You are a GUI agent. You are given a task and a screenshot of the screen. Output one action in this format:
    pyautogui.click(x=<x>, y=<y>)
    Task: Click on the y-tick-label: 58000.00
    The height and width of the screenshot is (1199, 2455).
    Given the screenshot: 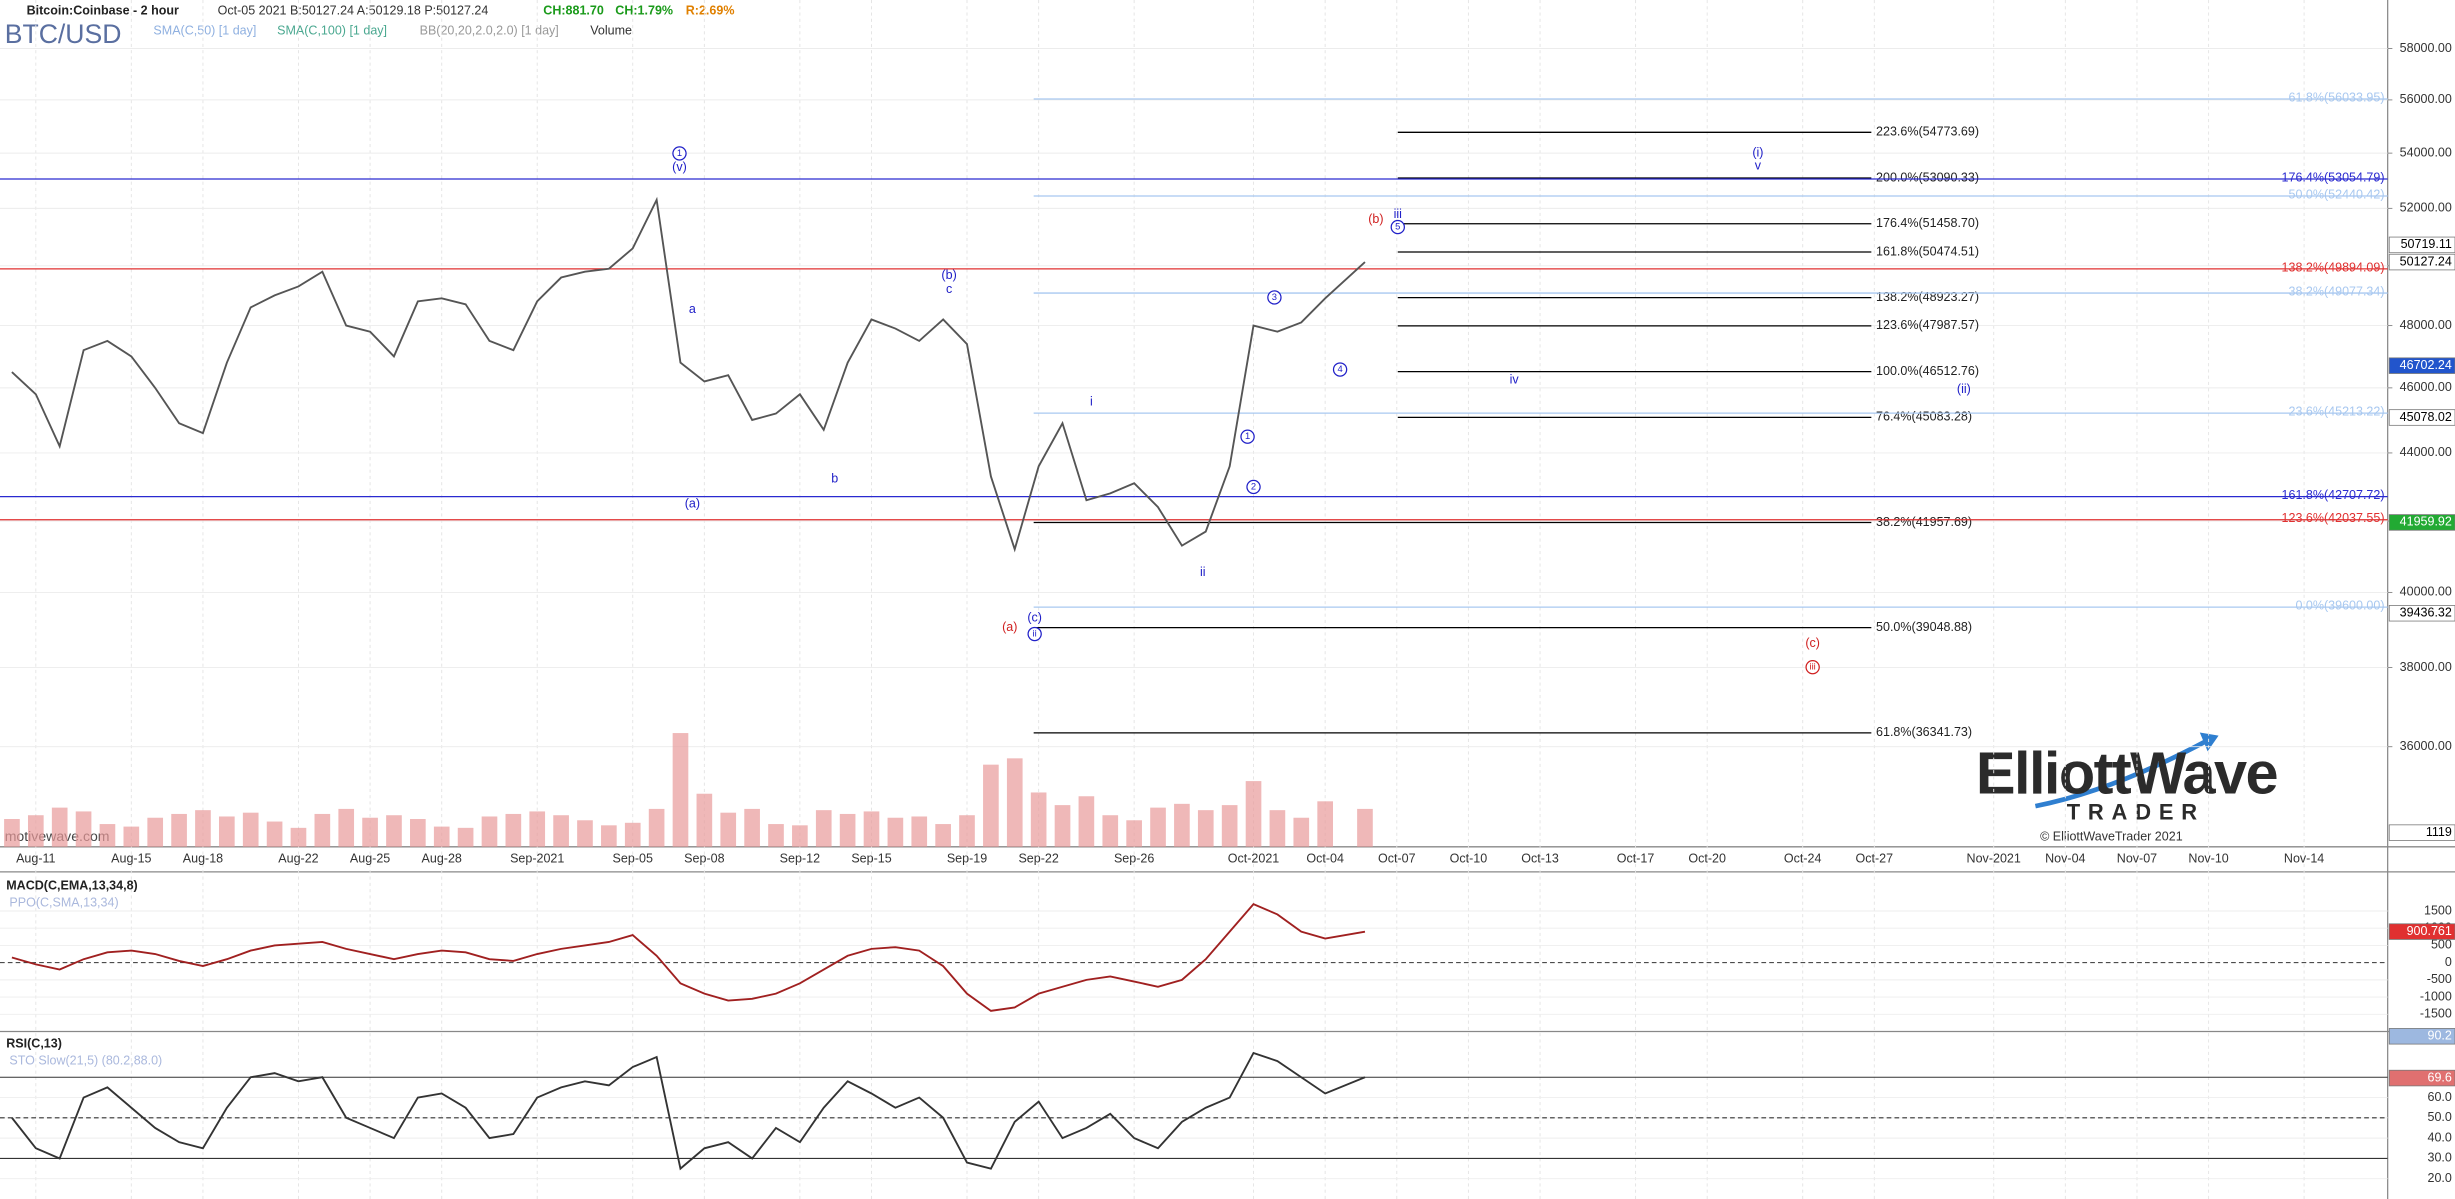 What is the action you would take?
    pyautogui.click(x=2426, y=48)
    